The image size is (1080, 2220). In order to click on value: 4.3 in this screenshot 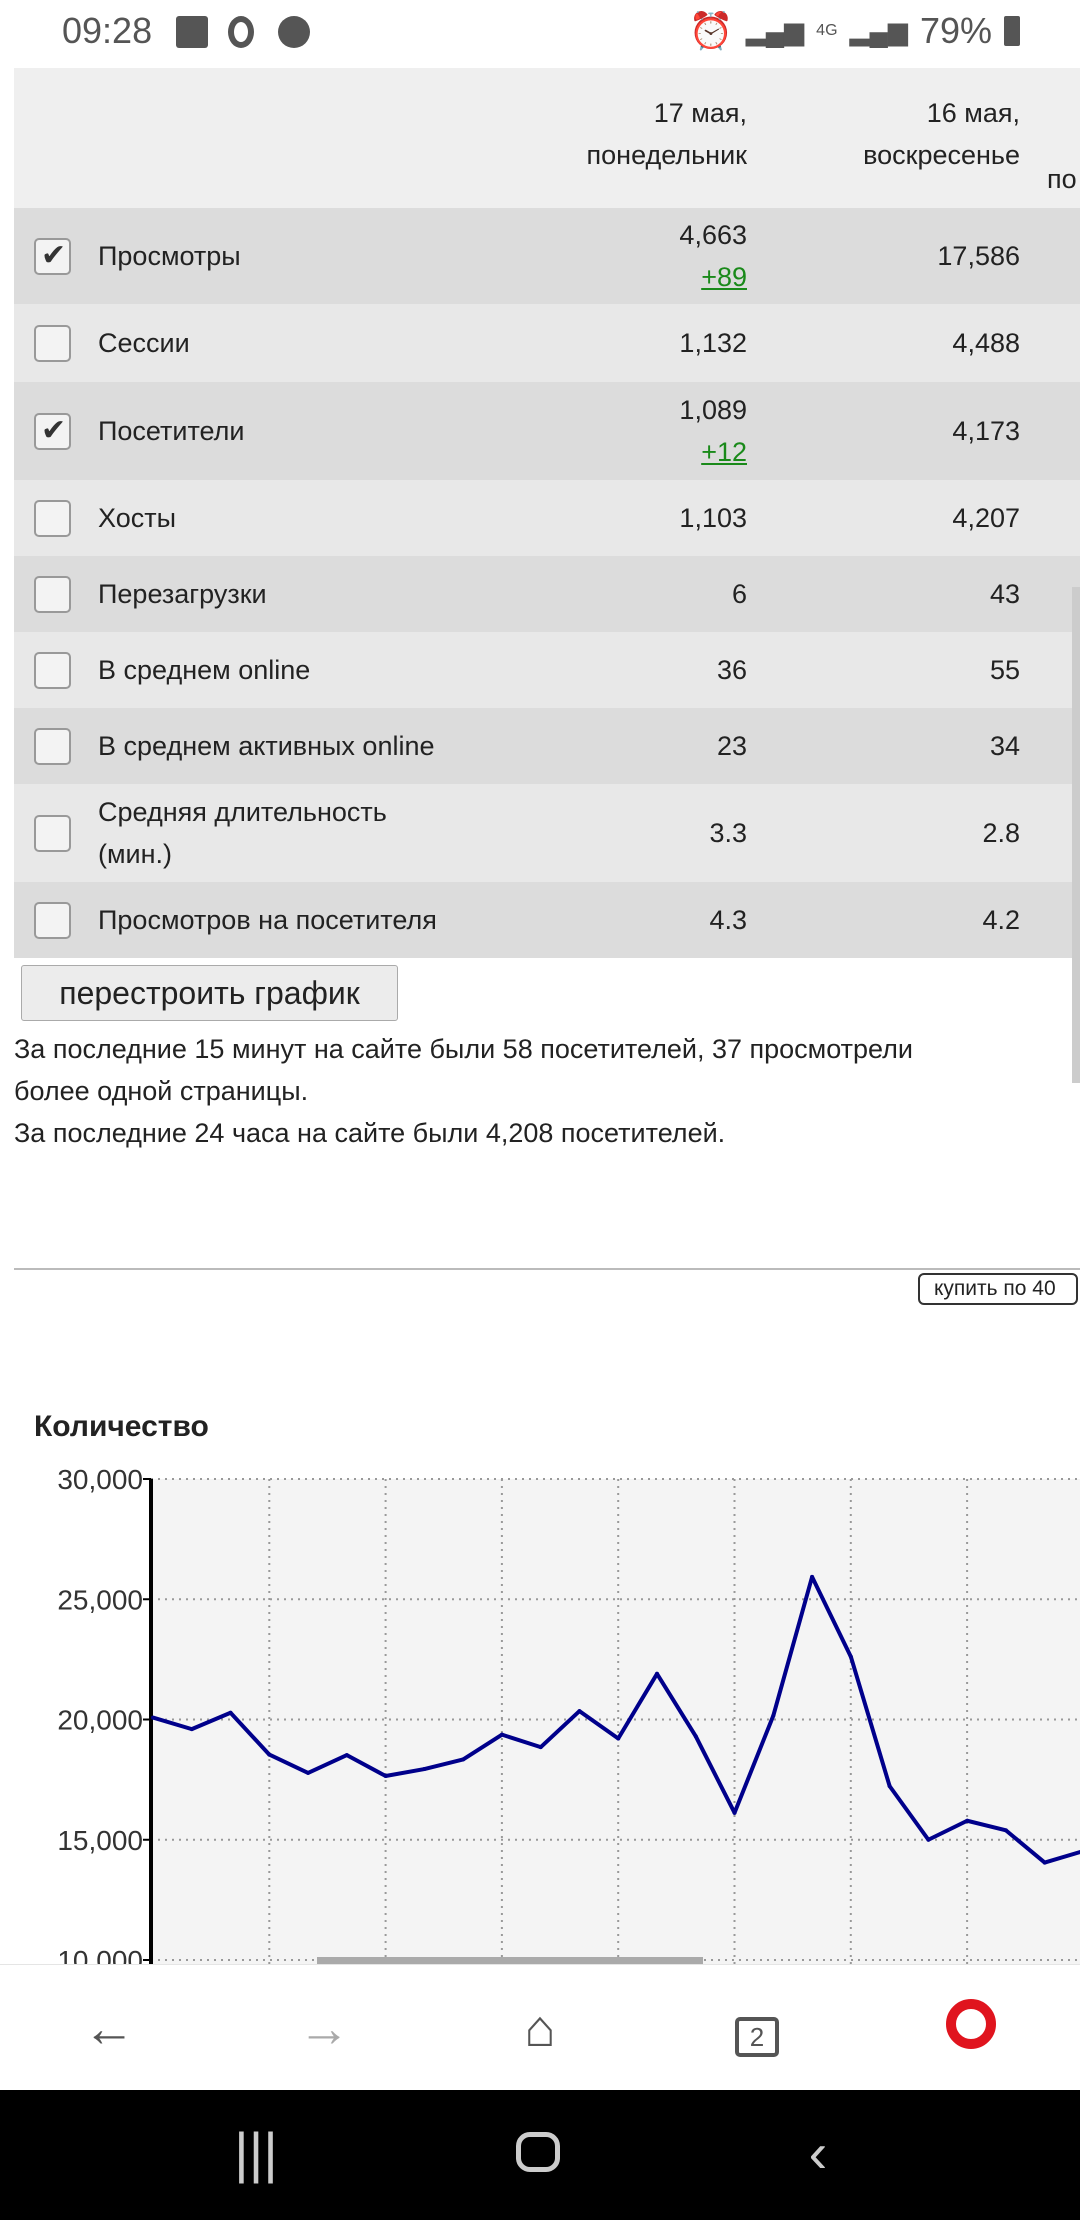, I will do `click(728, 920)`.